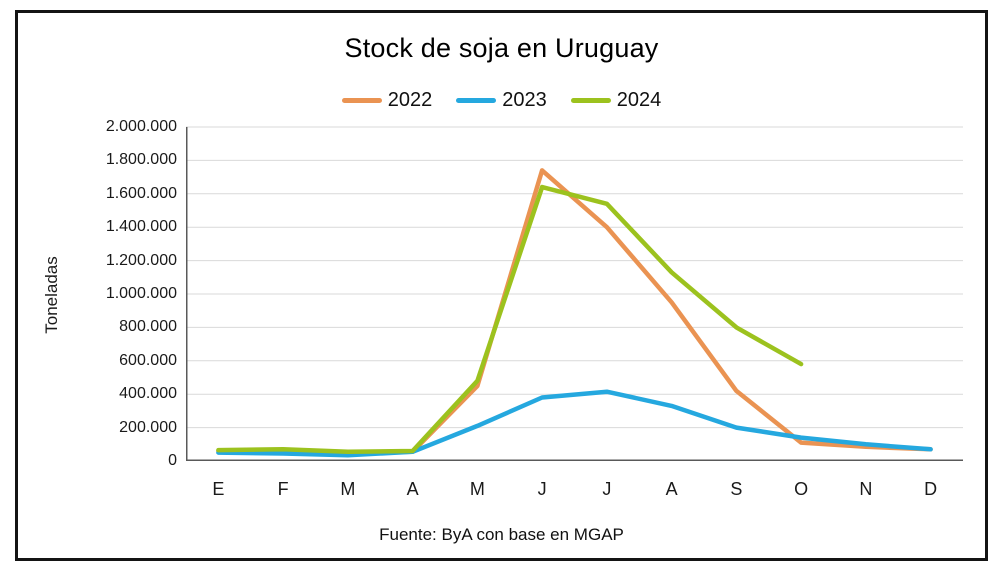  What do you see at coordinates (148, 327) in the screenshot?
I see `y-tick-label: 800.000` at bounding box center [148, 327].